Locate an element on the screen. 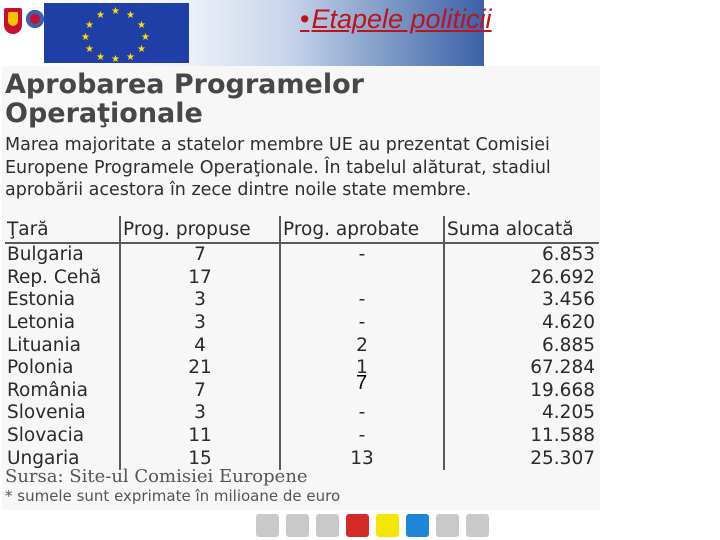  country-cell: România is located at coordinates (47, 390).